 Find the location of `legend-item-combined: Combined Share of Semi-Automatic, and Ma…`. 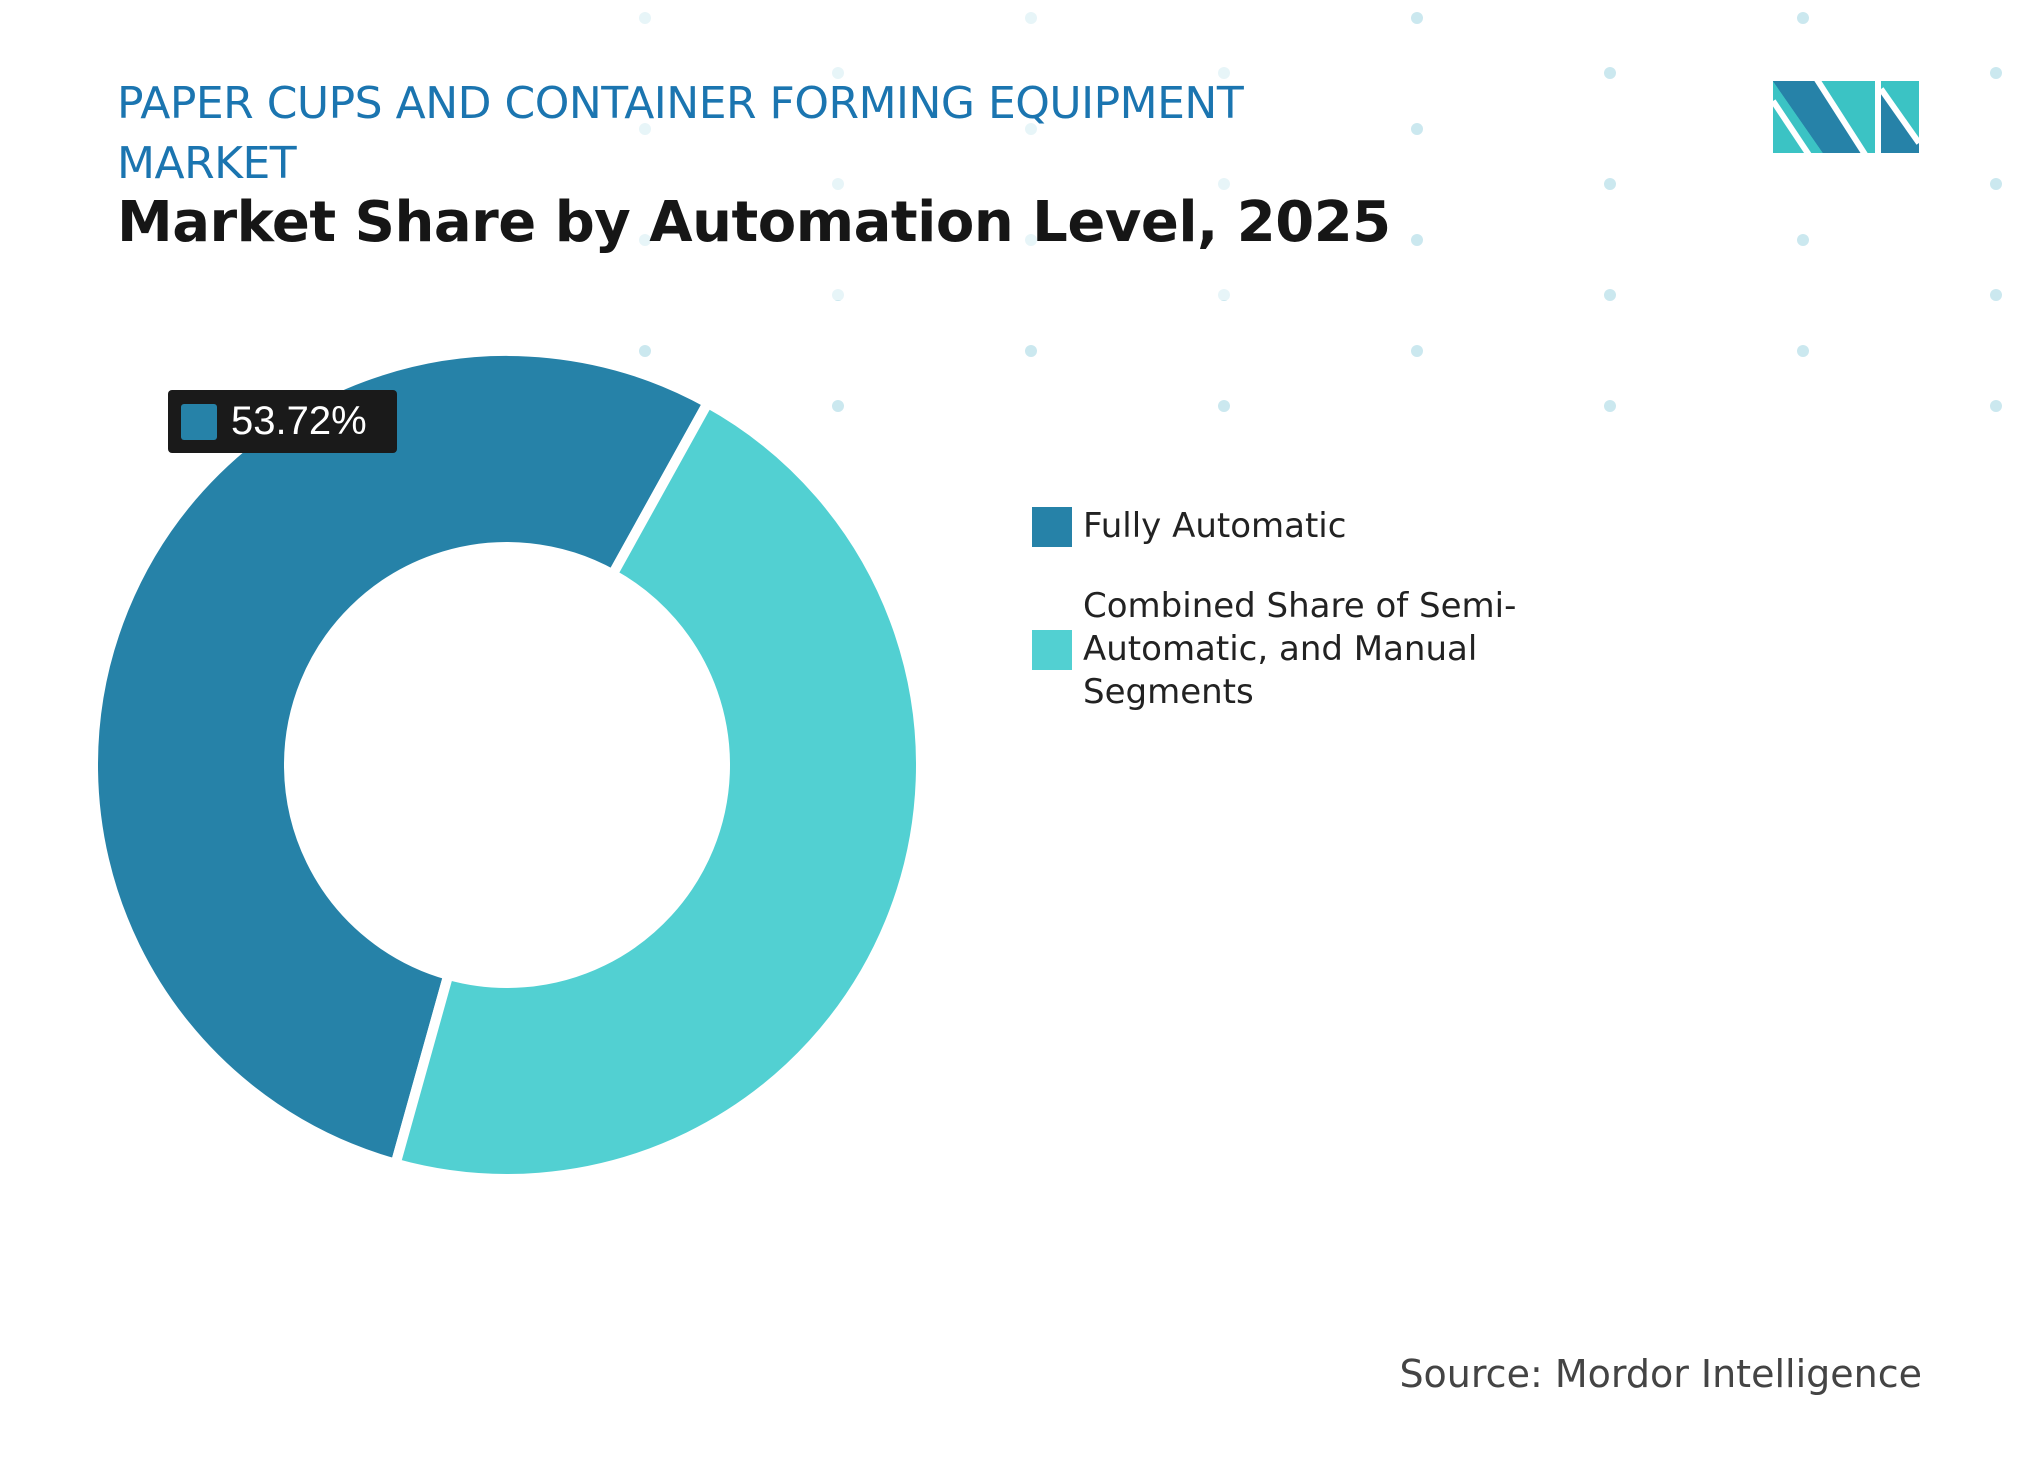

legend-item-combined: Combined Share of Semi-Automatic, and Ma… is located at coordinates (1327, 649).